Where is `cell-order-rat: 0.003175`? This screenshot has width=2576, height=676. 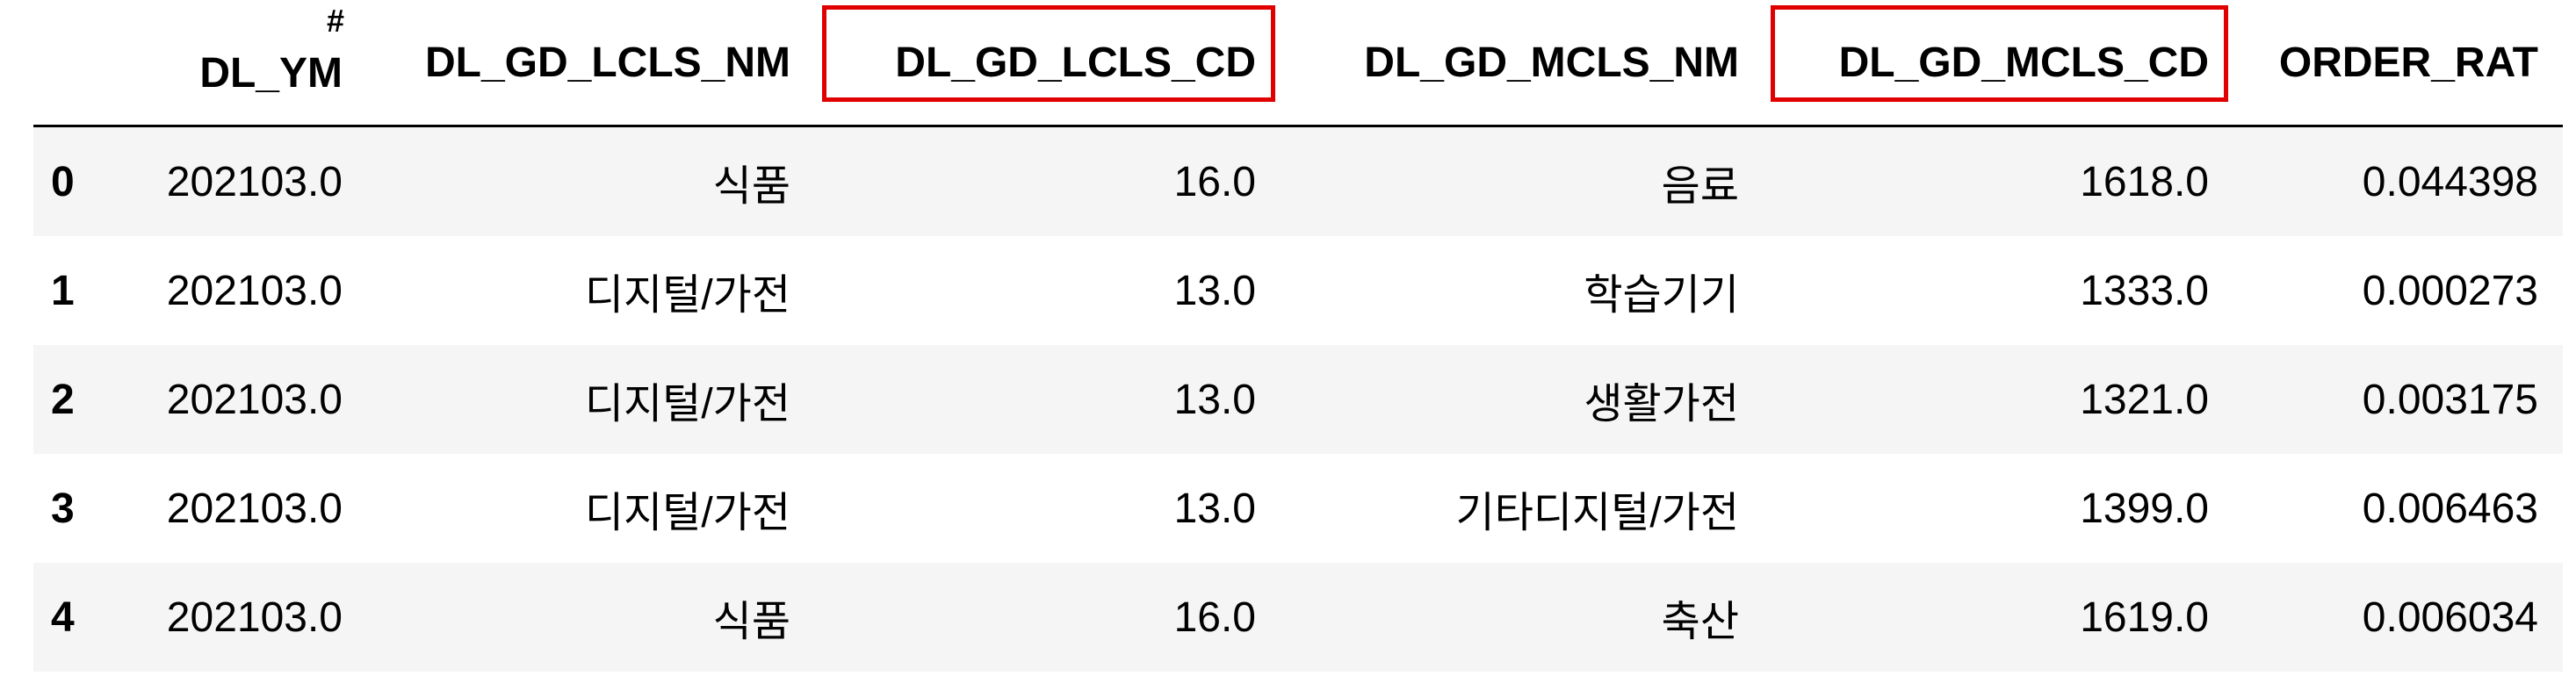 cell-order-rat: 0.003175 is located at coordinates (2450, 399).